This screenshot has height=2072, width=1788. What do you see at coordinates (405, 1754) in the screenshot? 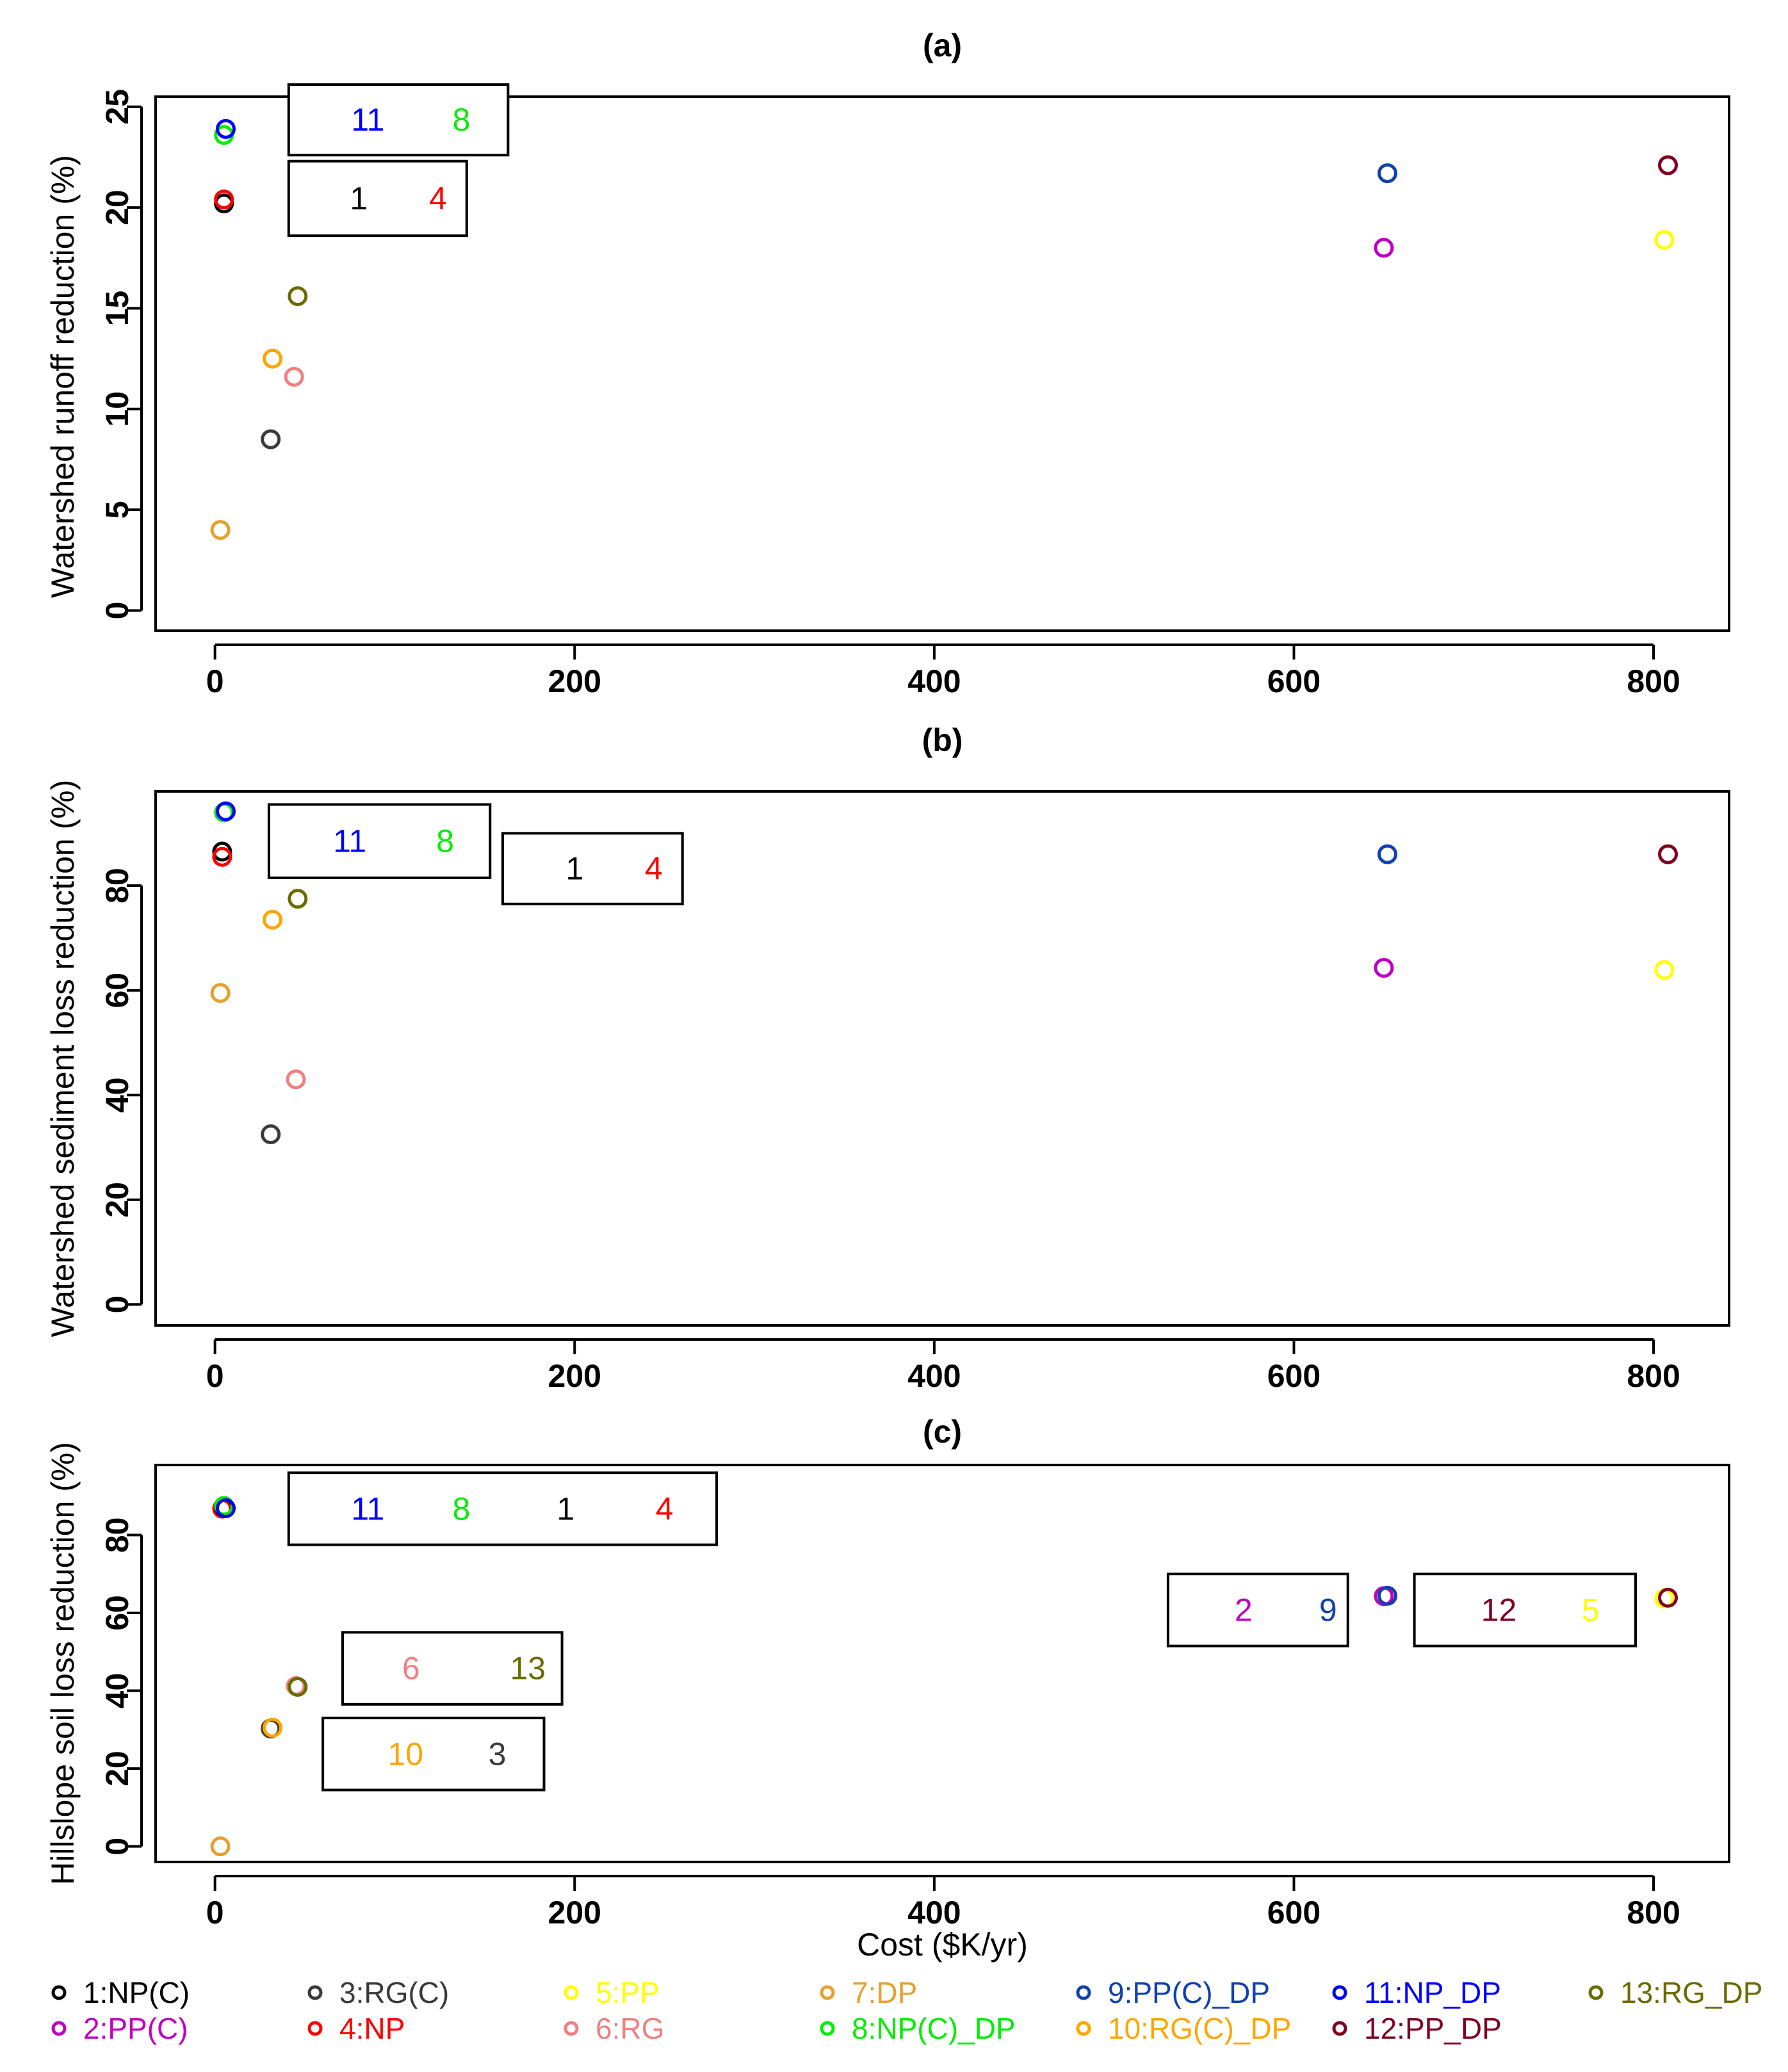
I see `annotation-label: 10` at bounding box center [405, 1754].